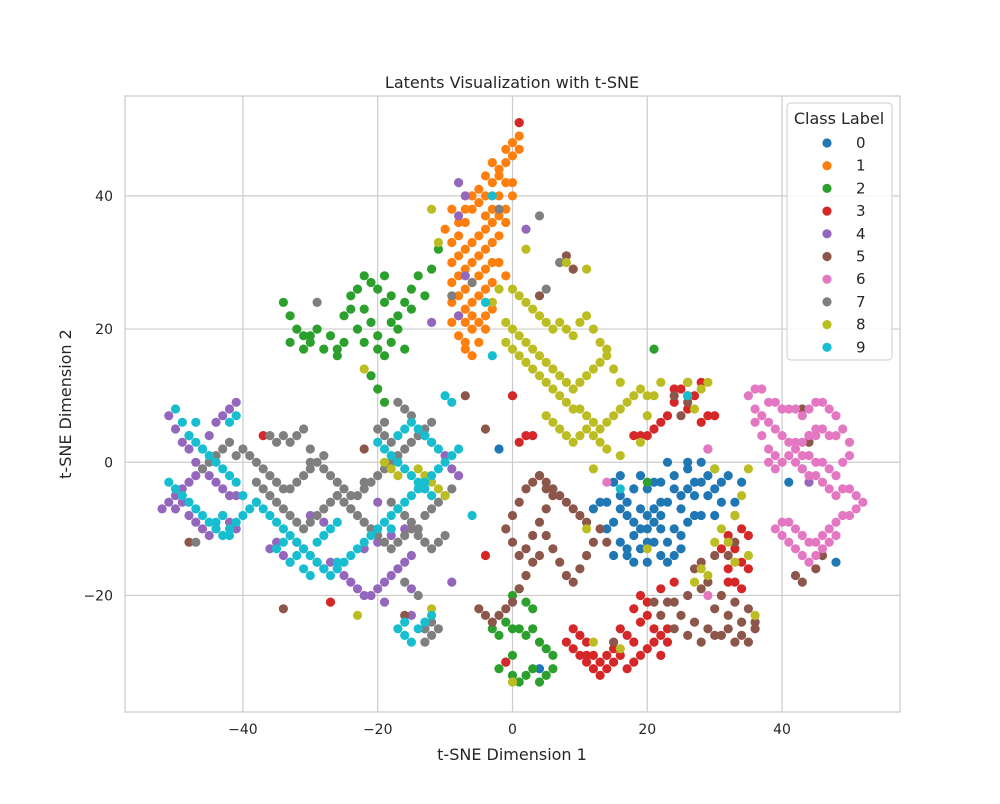 The image size is (1000, 804). I want to click on legend-label-4: 4, so click(861, 234).